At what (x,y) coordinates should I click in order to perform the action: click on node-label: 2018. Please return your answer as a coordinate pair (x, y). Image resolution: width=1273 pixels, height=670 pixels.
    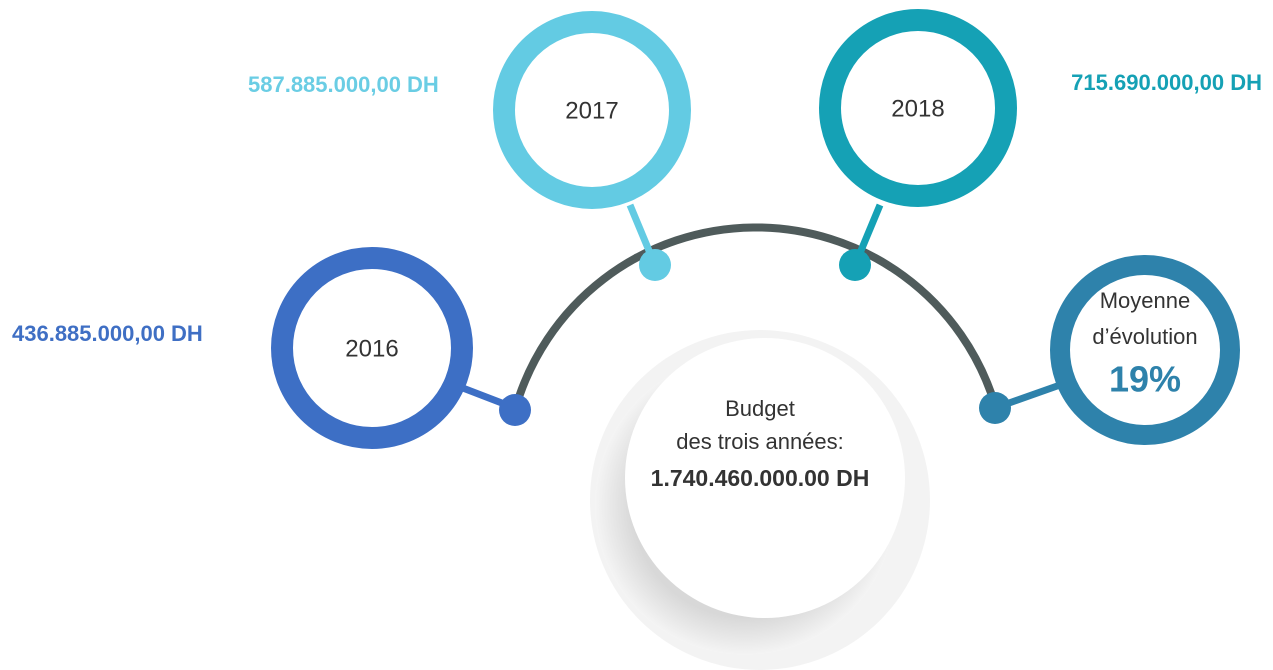
    Looking at the image, I should click on (917, 108).